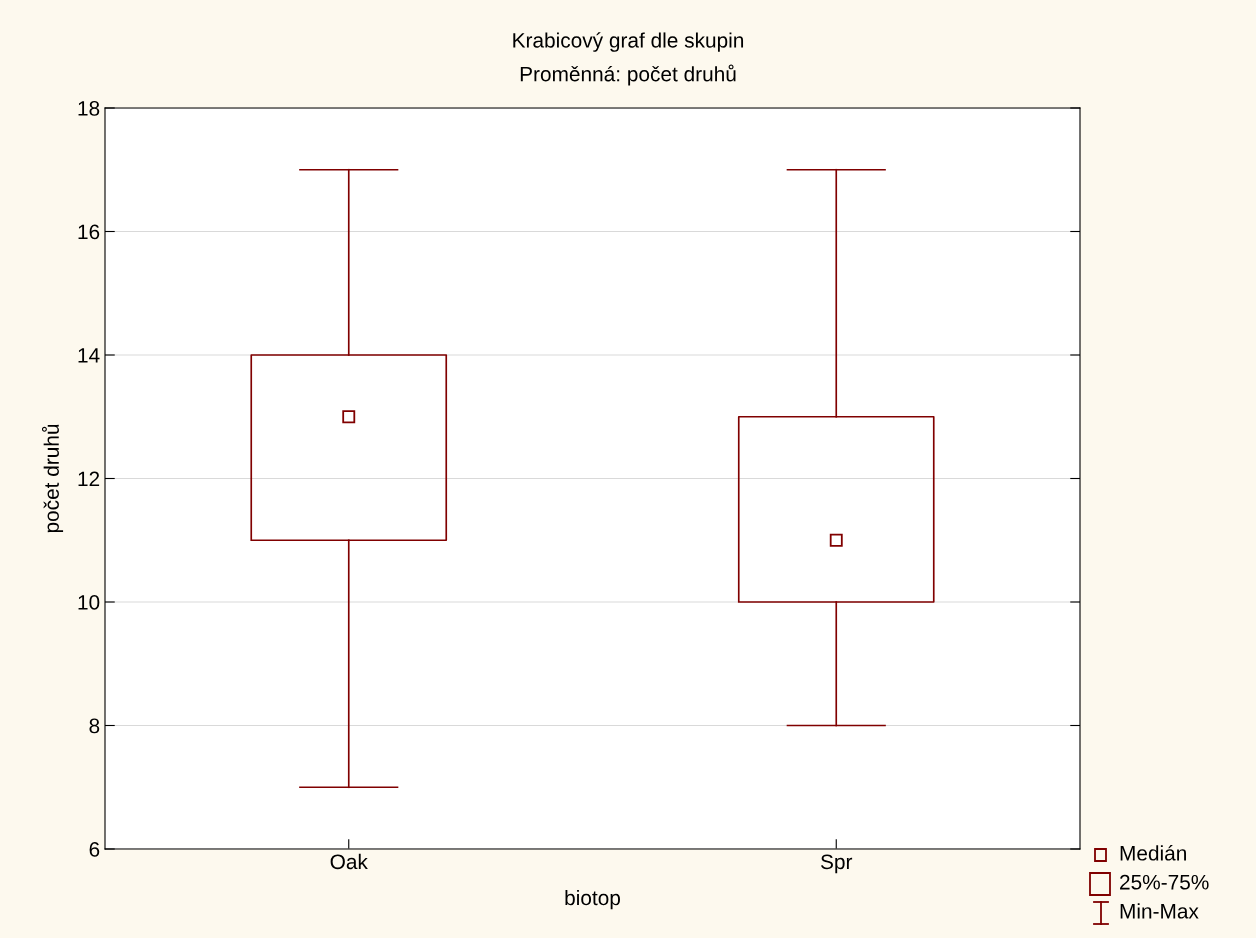 This screenshot has width=1256, height=938. I want to click on y-tick-label: 18, so click(89, 108).